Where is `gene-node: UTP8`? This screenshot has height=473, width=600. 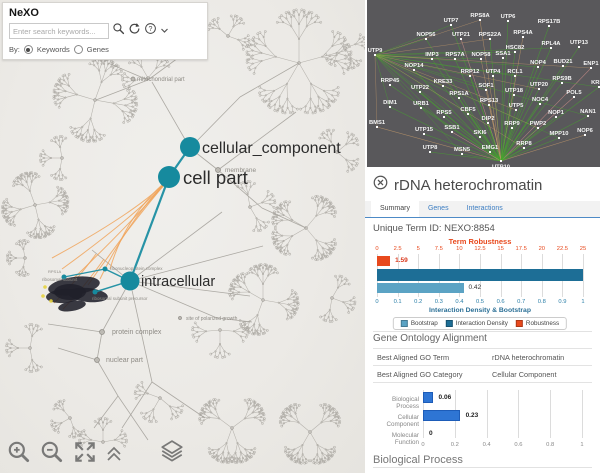 gene-node: UTP8 is located at coordinates (431, 149).